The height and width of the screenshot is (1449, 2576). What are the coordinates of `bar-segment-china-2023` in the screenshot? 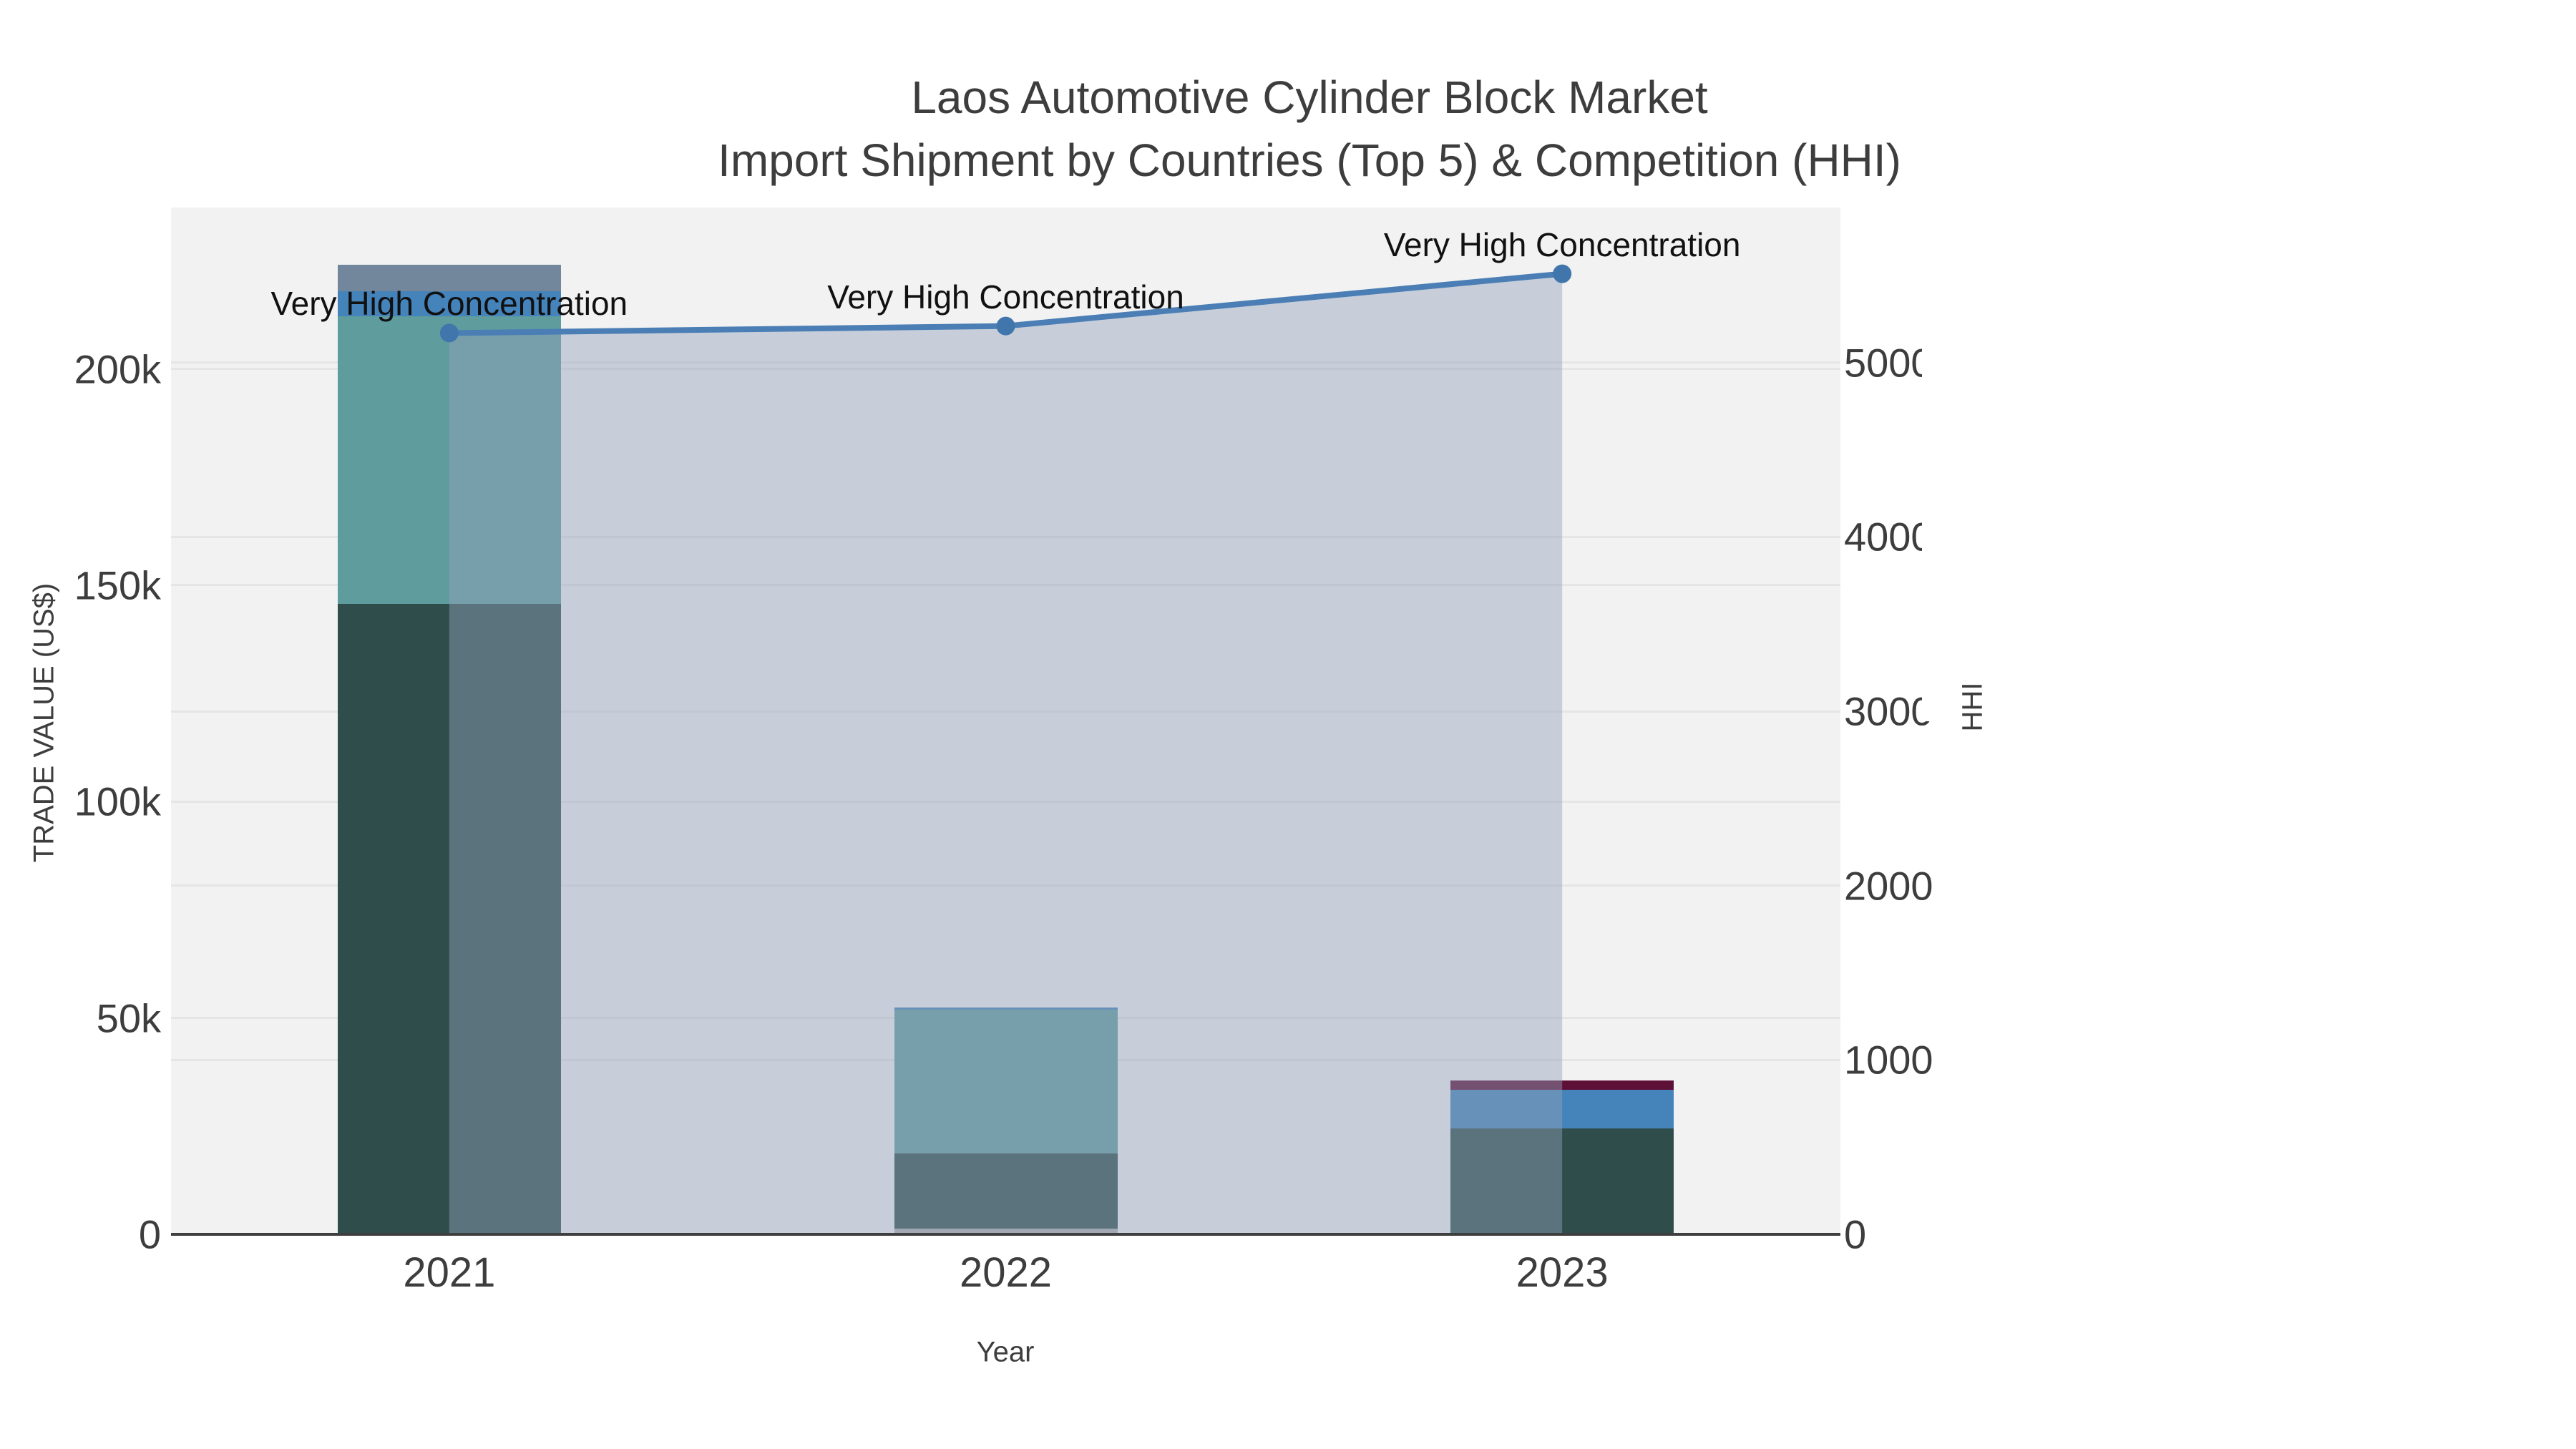 It's located at (1562, 1109).